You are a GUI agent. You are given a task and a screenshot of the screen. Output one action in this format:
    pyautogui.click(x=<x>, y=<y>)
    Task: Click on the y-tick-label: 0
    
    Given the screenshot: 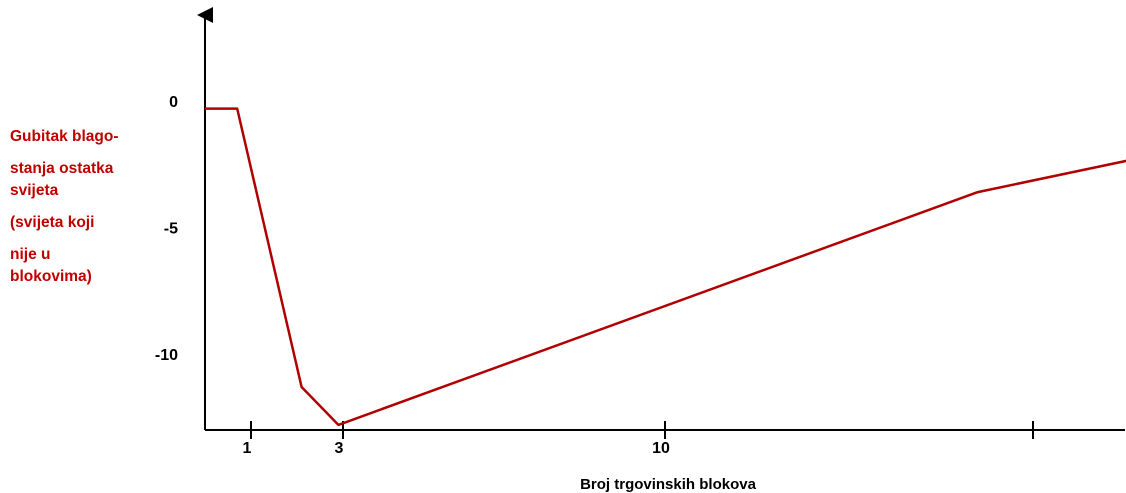 What is the action you would take?
    pyautogui.click(x=173, y=102)
    